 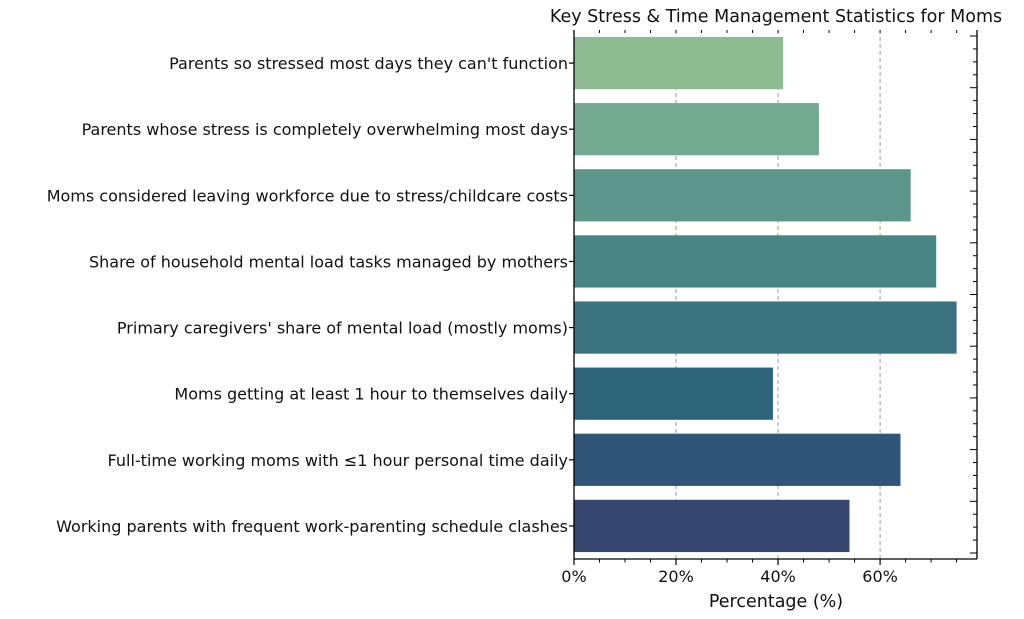 What do you see at coordinates (573, 576) in the screenshot?
I see `x-tick-label-0: 0%` at bounding box center [573, 576].